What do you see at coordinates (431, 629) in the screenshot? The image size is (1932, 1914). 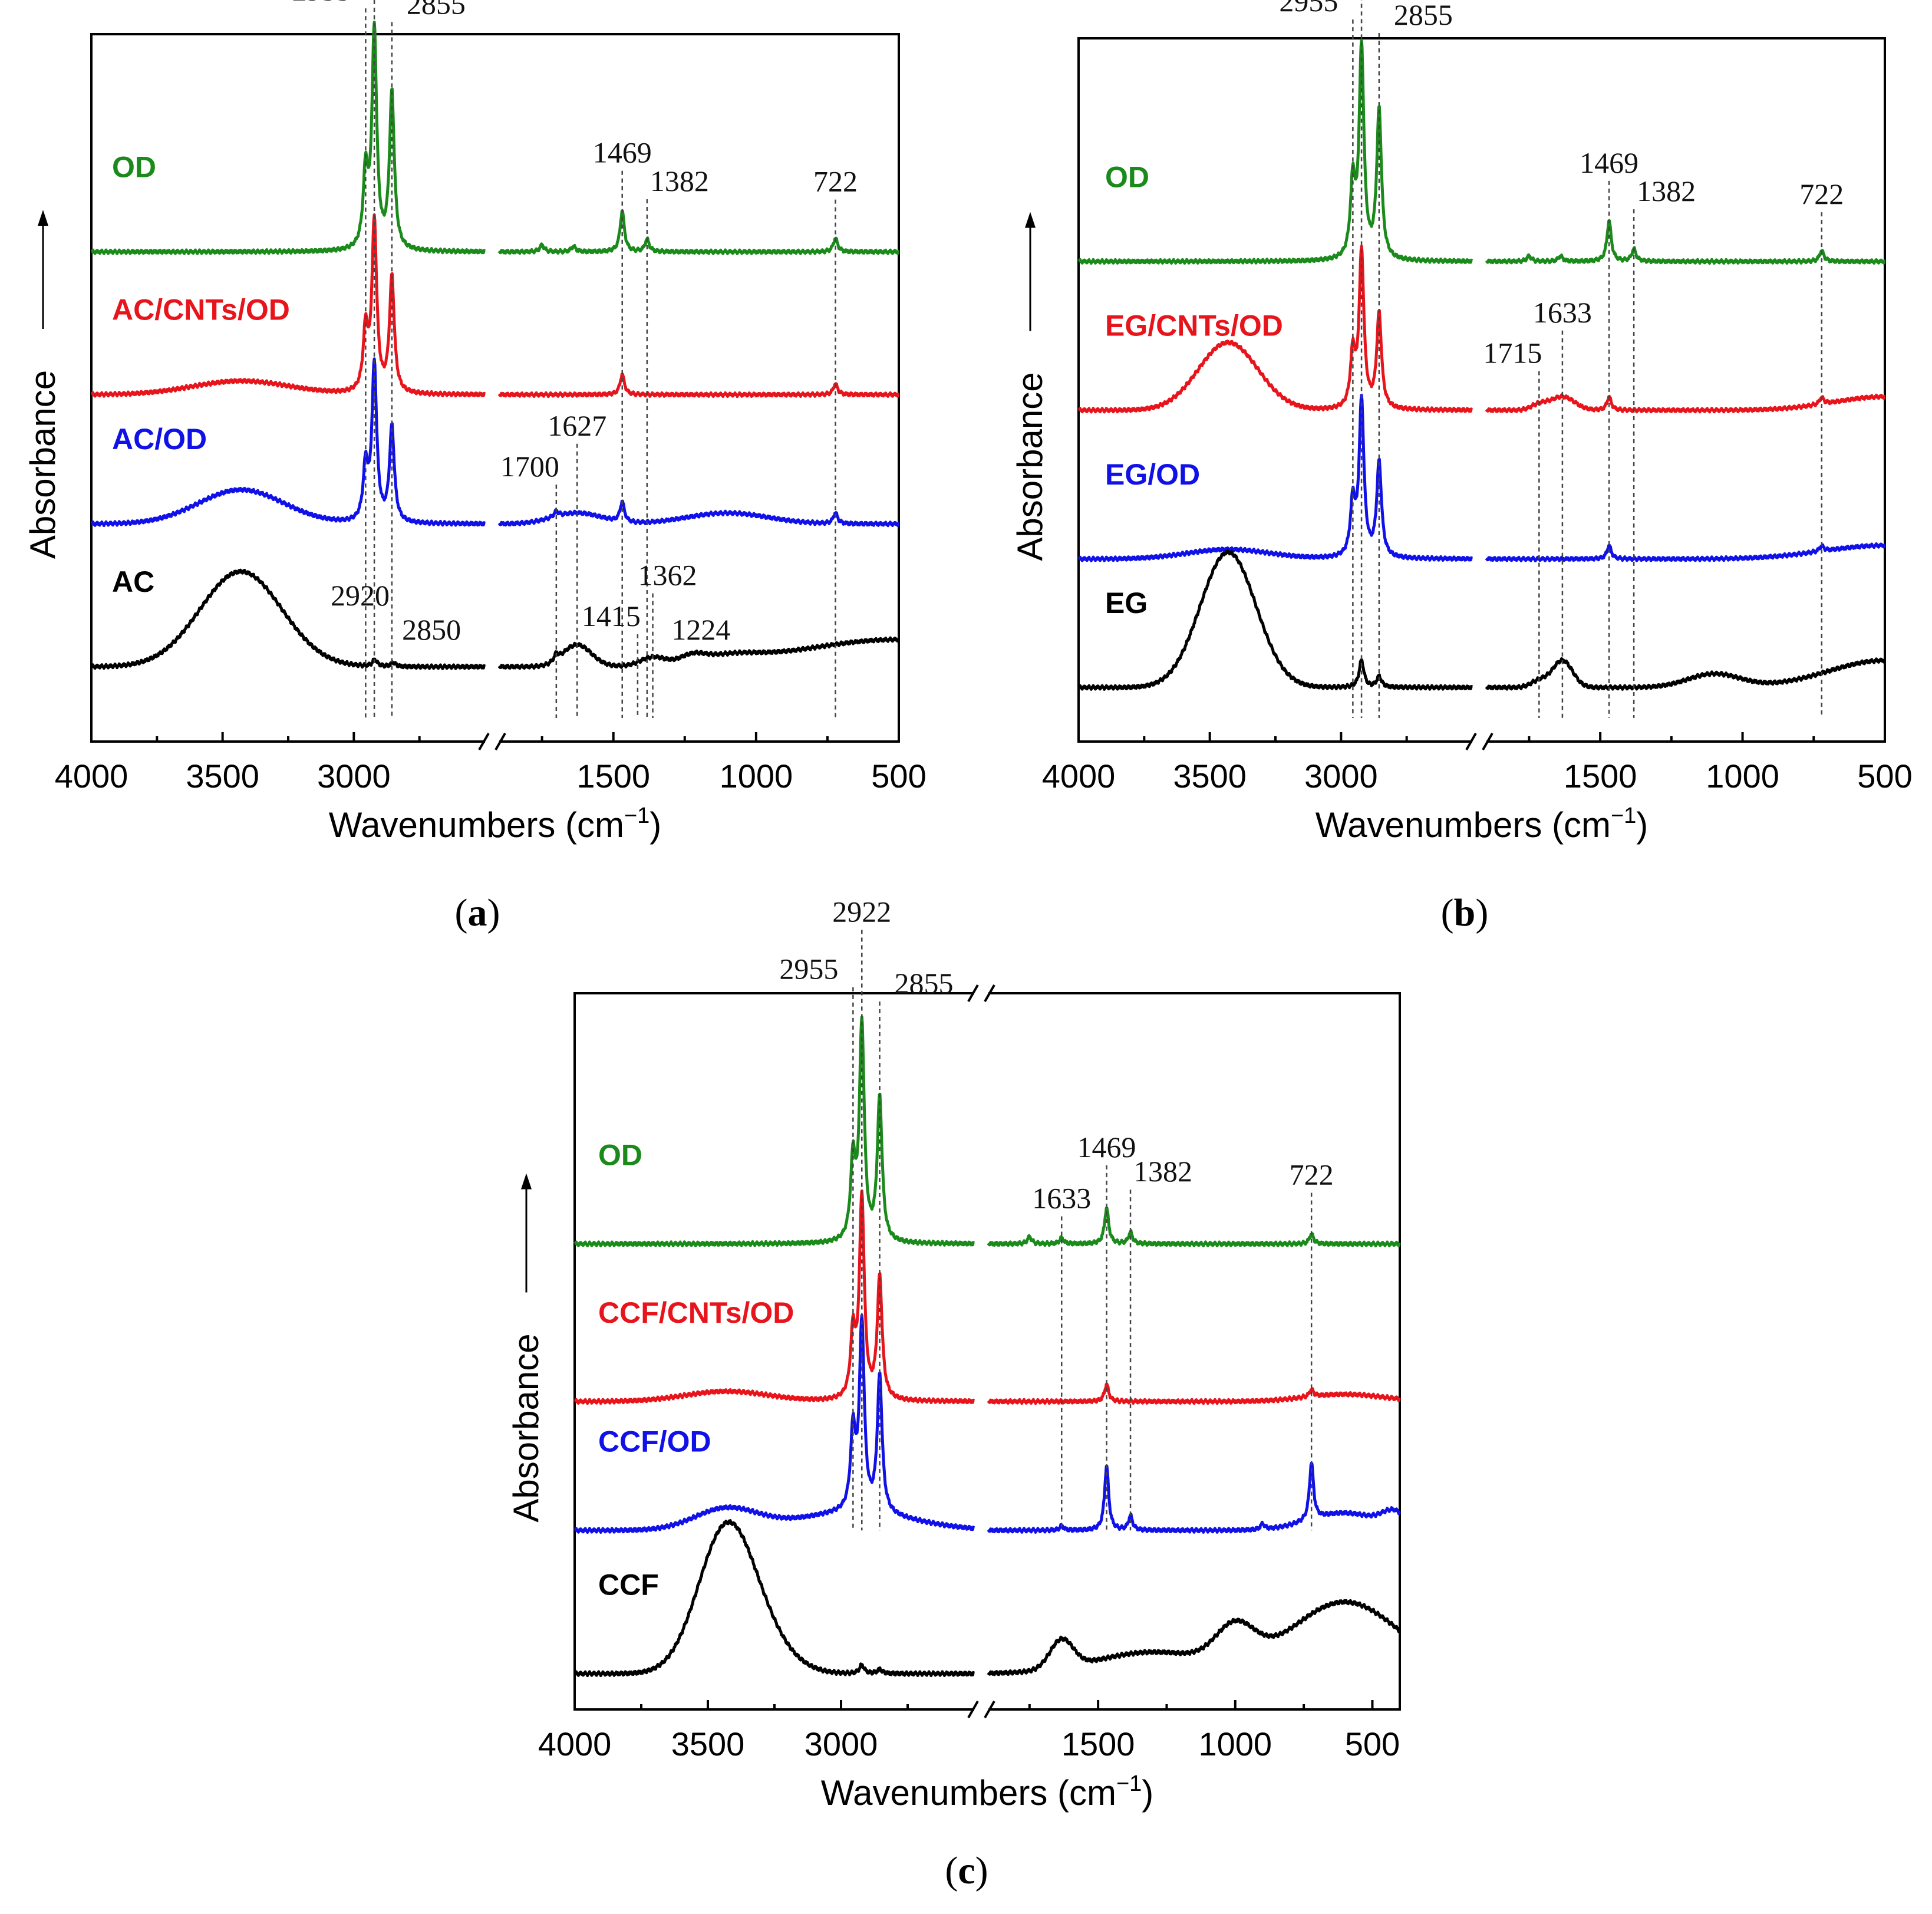 I see `peak-label-2850: 2850` at bounding box center [431, 629].